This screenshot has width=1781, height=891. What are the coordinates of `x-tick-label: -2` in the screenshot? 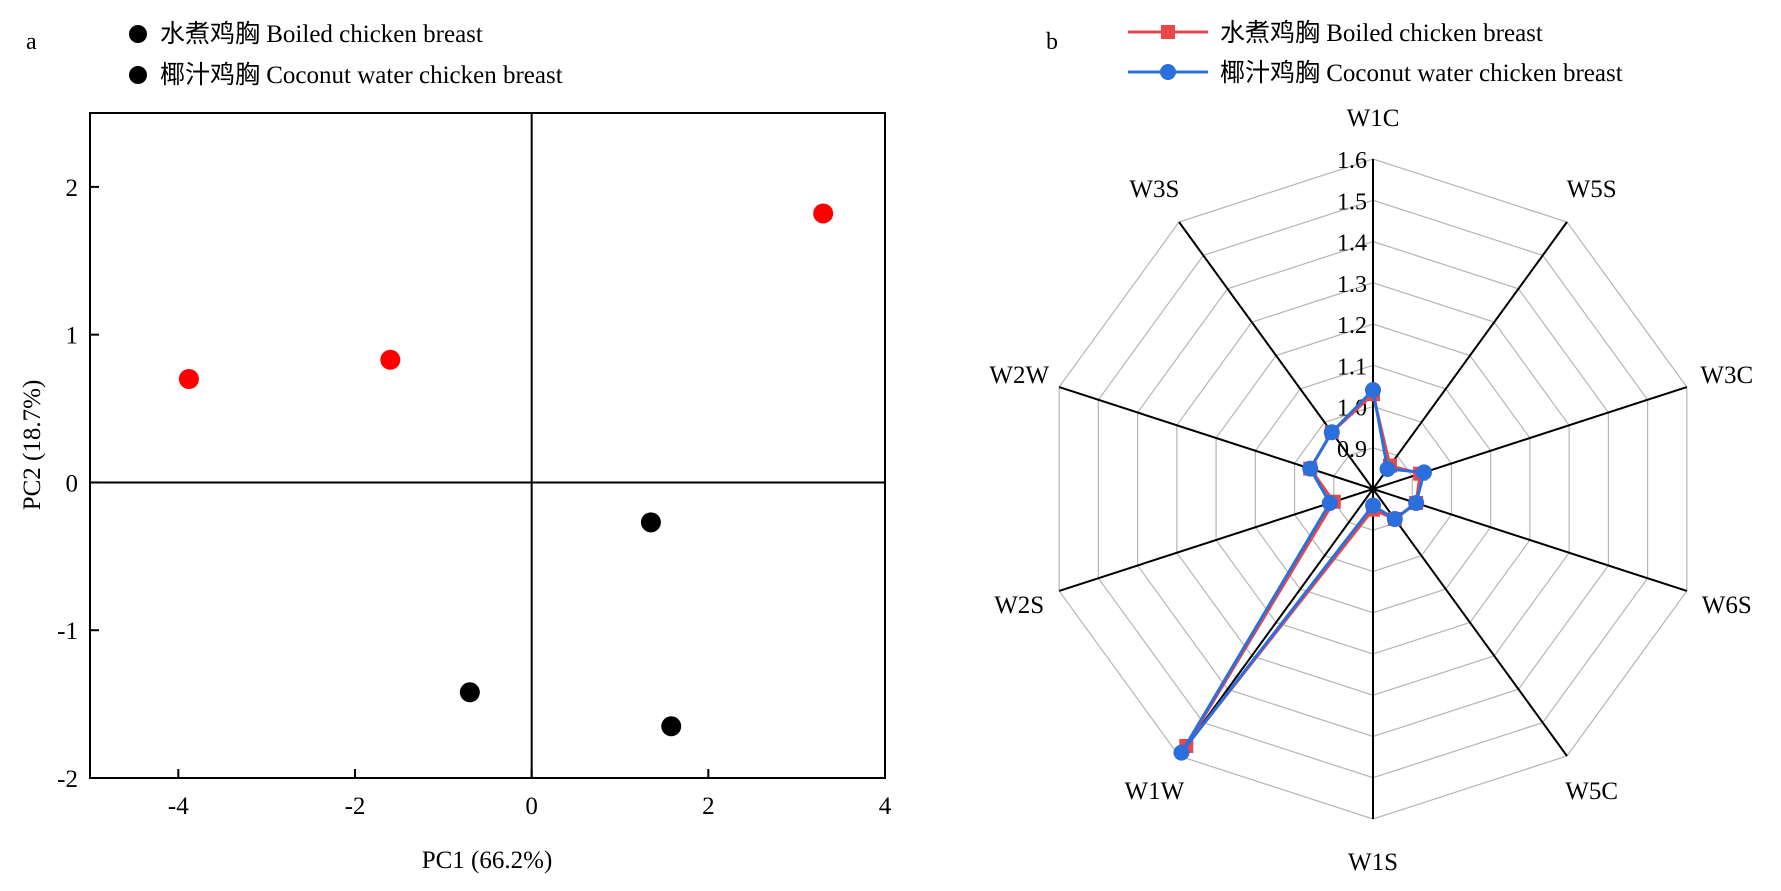 It's located at (355, 806).